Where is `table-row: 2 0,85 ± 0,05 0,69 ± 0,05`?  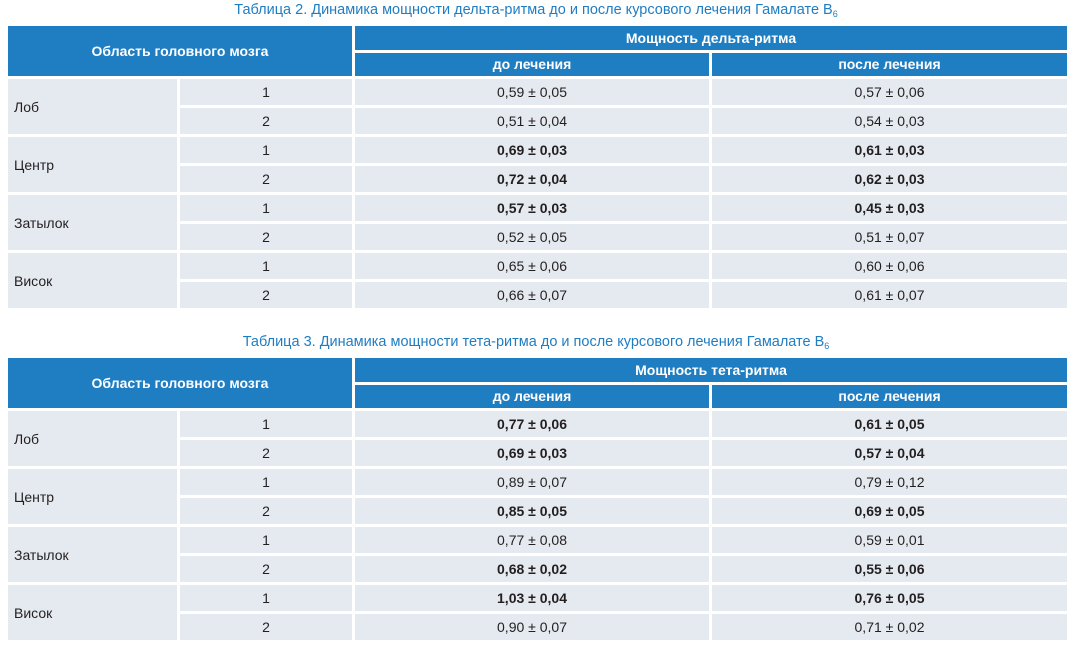
table-row: 2 0,85 ± 0,05 0,69 ± 0,05 is located at coordinates (538, 511).